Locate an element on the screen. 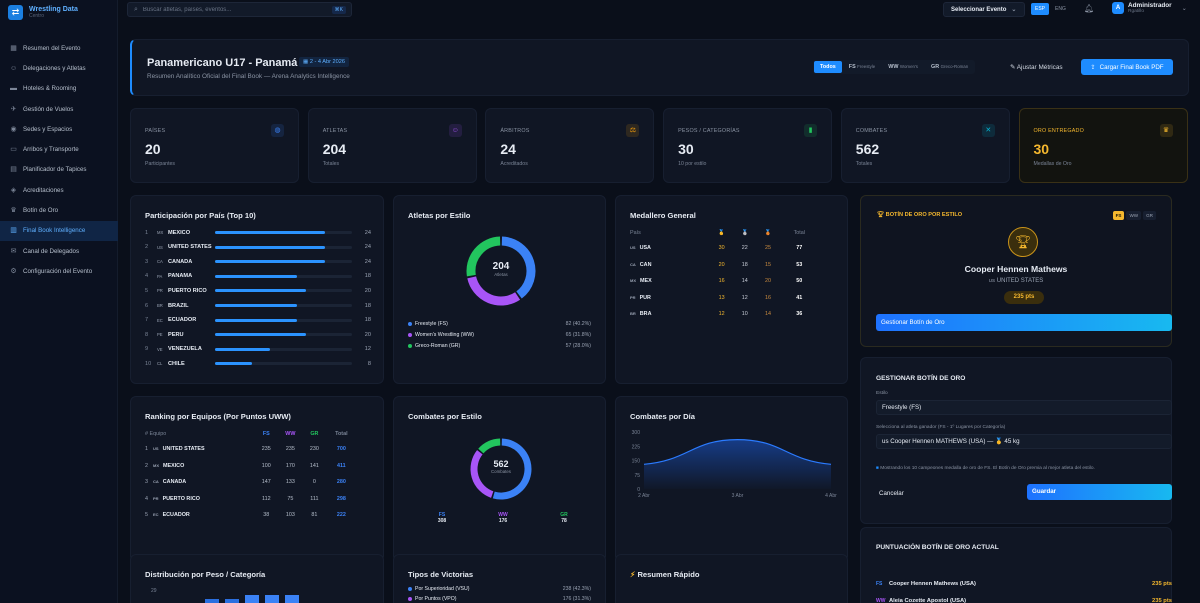 The height and width of the screenshot is (603, 1200). search-input is located at coordinates (227, 9).